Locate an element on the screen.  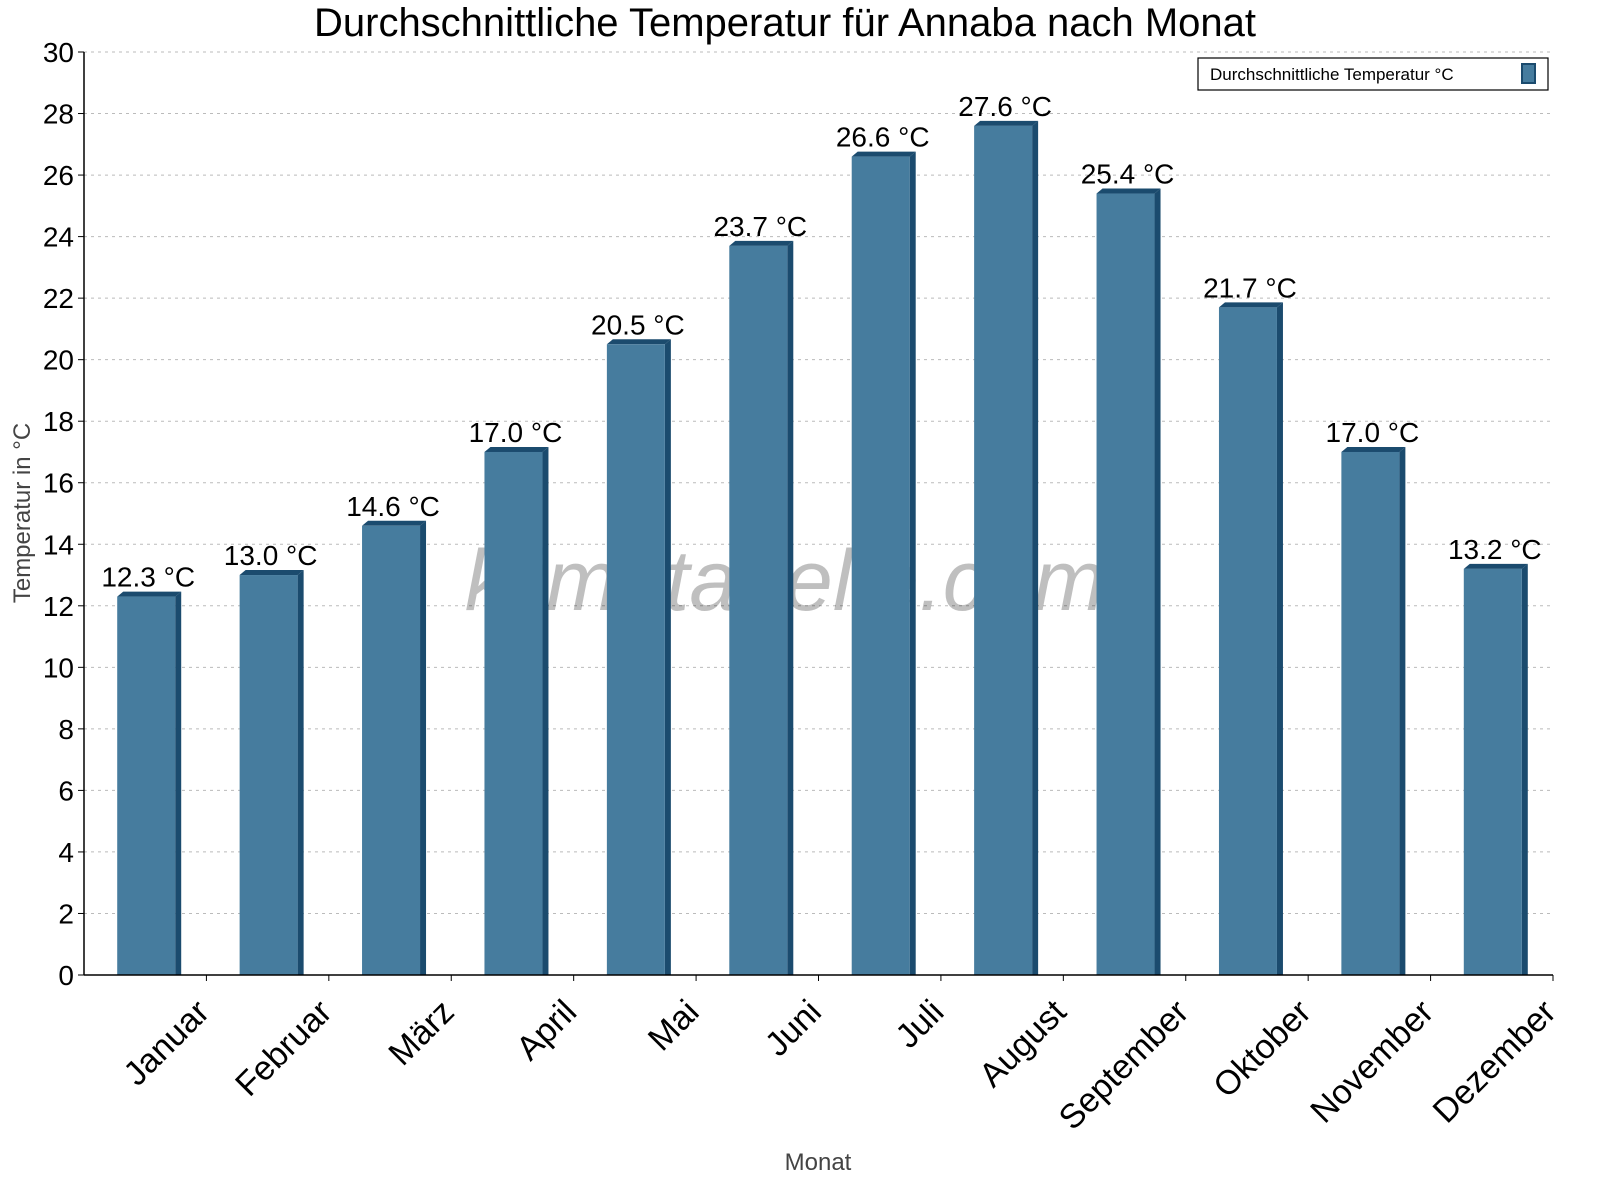
x-tick-label: Juni is located at coordinates (793, 1028).